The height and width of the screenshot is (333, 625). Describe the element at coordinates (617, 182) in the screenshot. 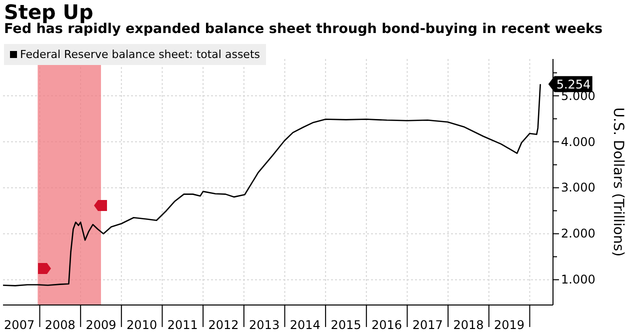

I see `y-axis-title: U.S. Dollars (Trillions)` at that location.